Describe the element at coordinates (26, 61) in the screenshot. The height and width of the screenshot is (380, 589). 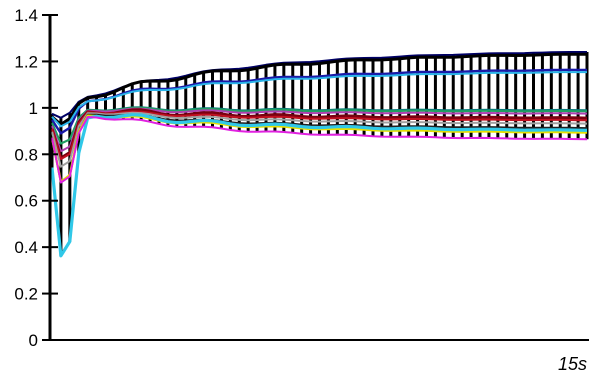
I see `y-tick-label: 1.2` at that location.